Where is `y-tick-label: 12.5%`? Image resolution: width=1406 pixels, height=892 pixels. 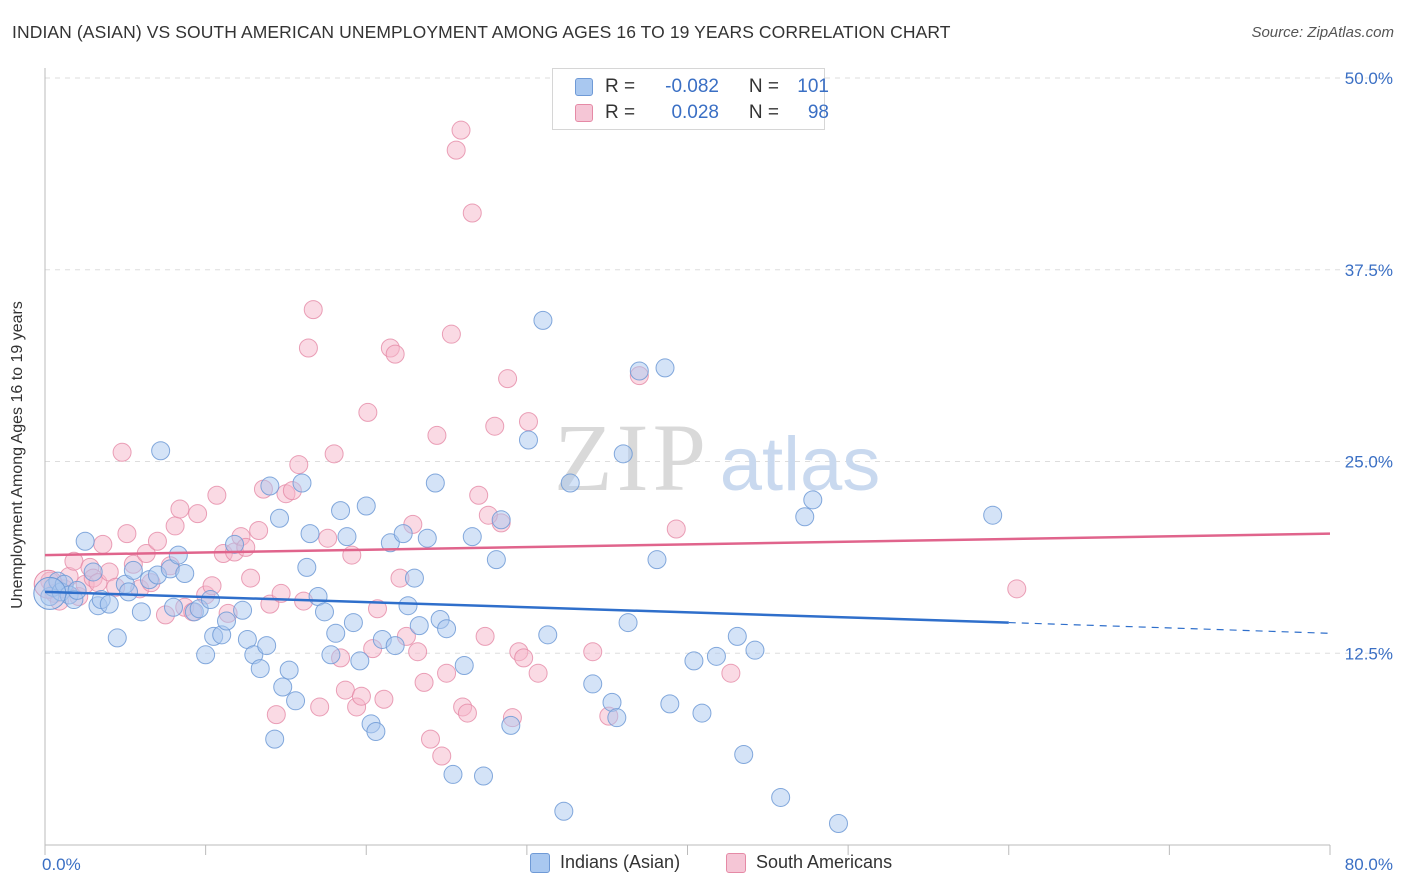 y-tick-label: 12.5% is located at coordinates (1369, 653).